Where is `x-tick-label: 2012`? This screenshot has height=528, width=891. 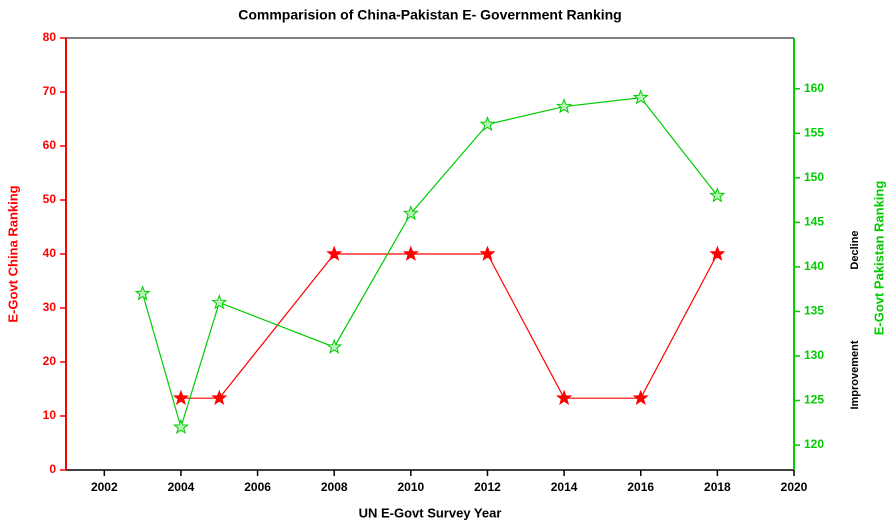 x-tick-label: 2012 is located at coordinates (487, 487).